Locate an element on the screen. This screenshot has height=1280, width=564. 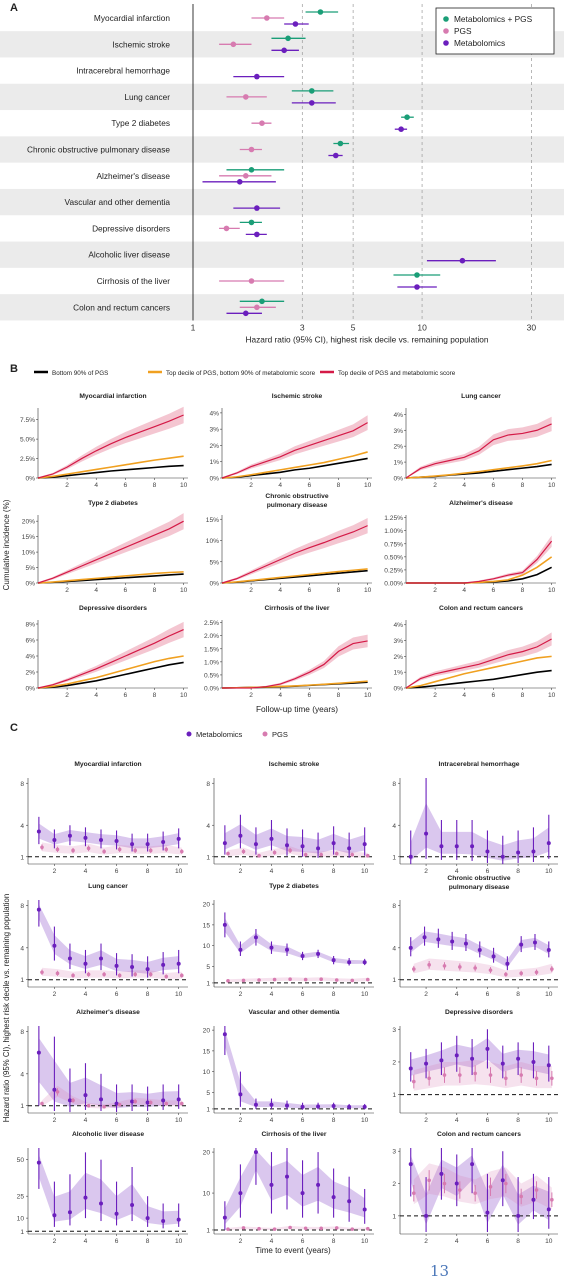
ci-band-pgs is located at coordinates (297, 852).